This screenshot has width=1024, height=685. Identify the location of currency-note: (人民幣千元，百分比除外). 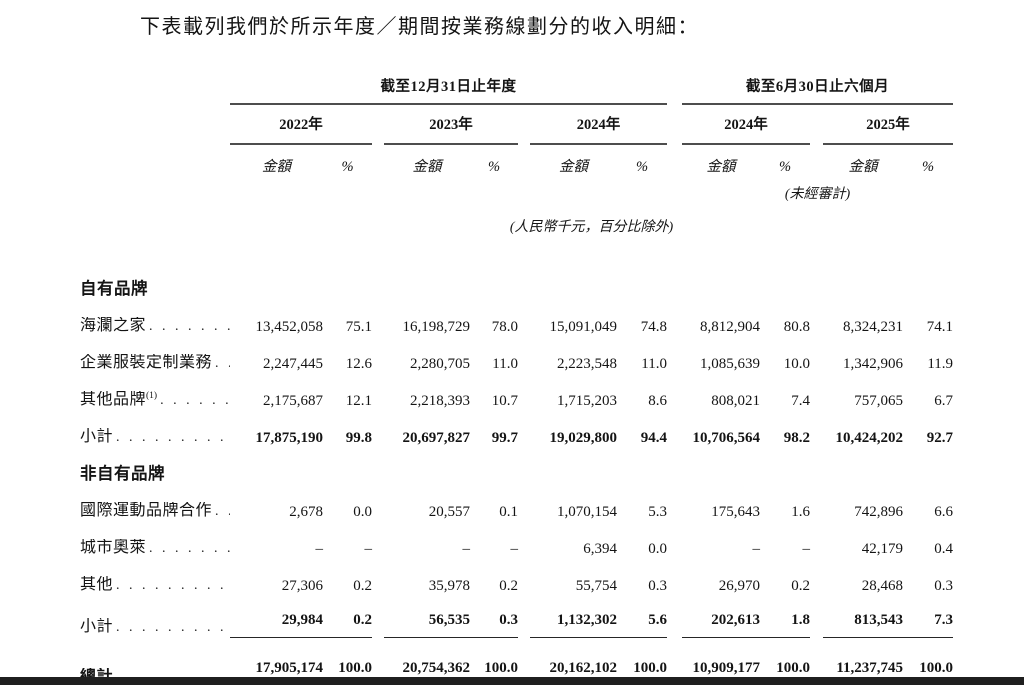
(591, 227).